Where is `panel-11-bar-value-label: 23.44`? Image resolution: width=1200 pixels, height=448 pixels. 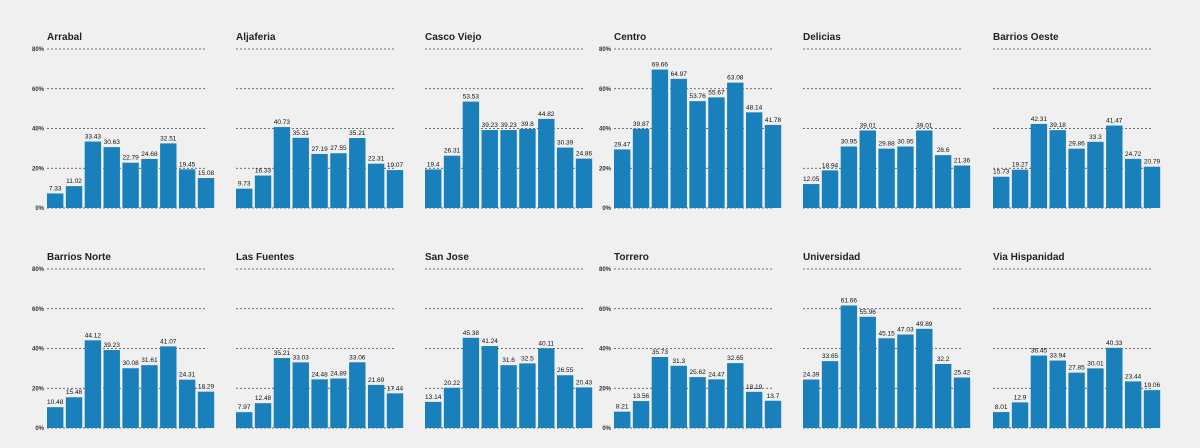
panel-11-bar-value-label: 23.44 is located at coordinates (1133, 376).